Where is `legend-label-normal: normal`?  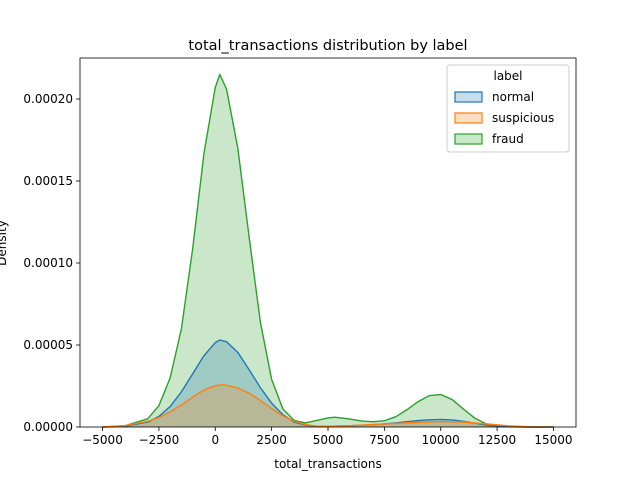 legend-label-normal: normal is located at coordinates (513, 97).